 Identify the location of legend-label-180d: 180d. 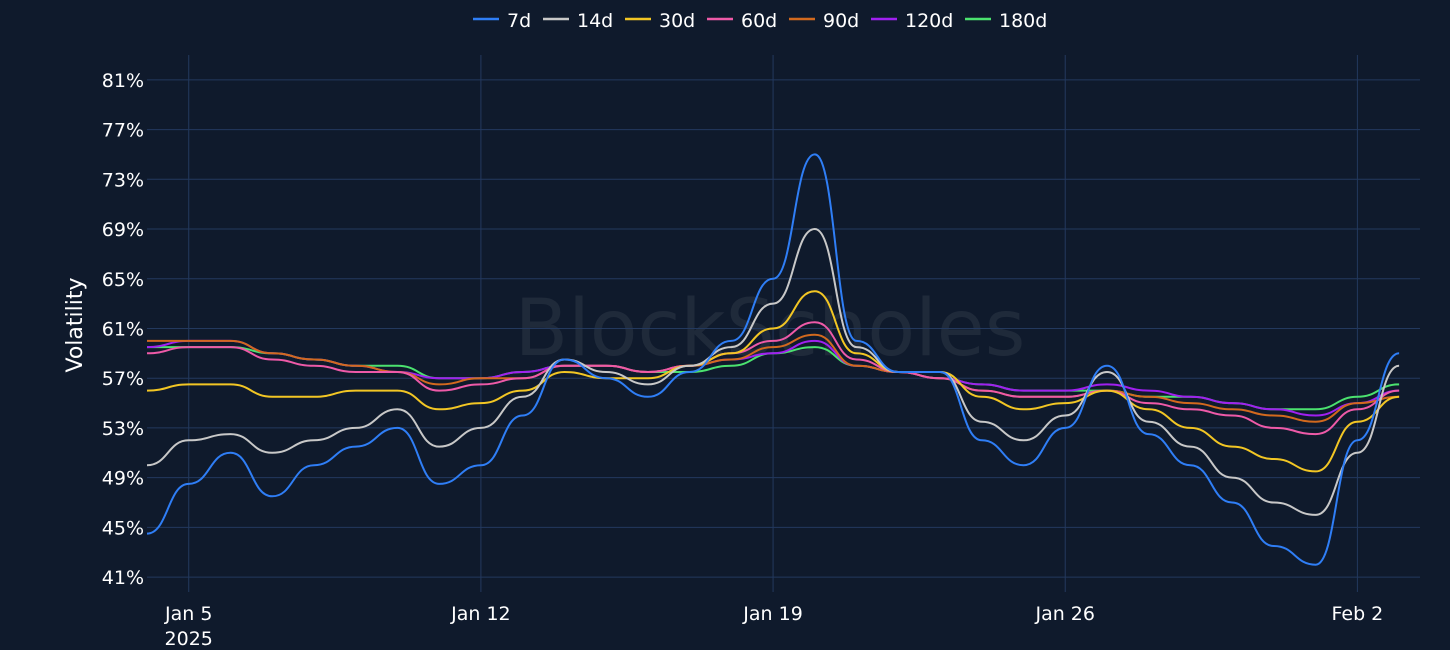
(1023, 21).